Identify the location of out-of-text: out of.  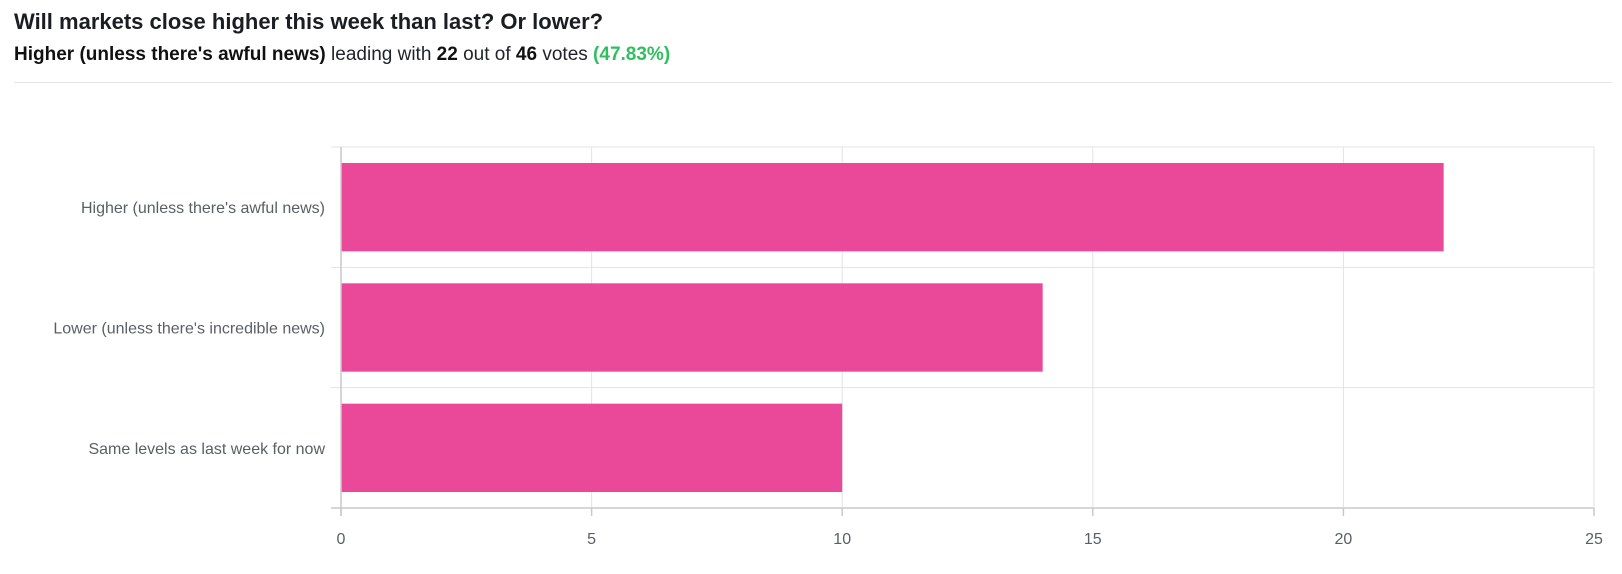
(487, 54).